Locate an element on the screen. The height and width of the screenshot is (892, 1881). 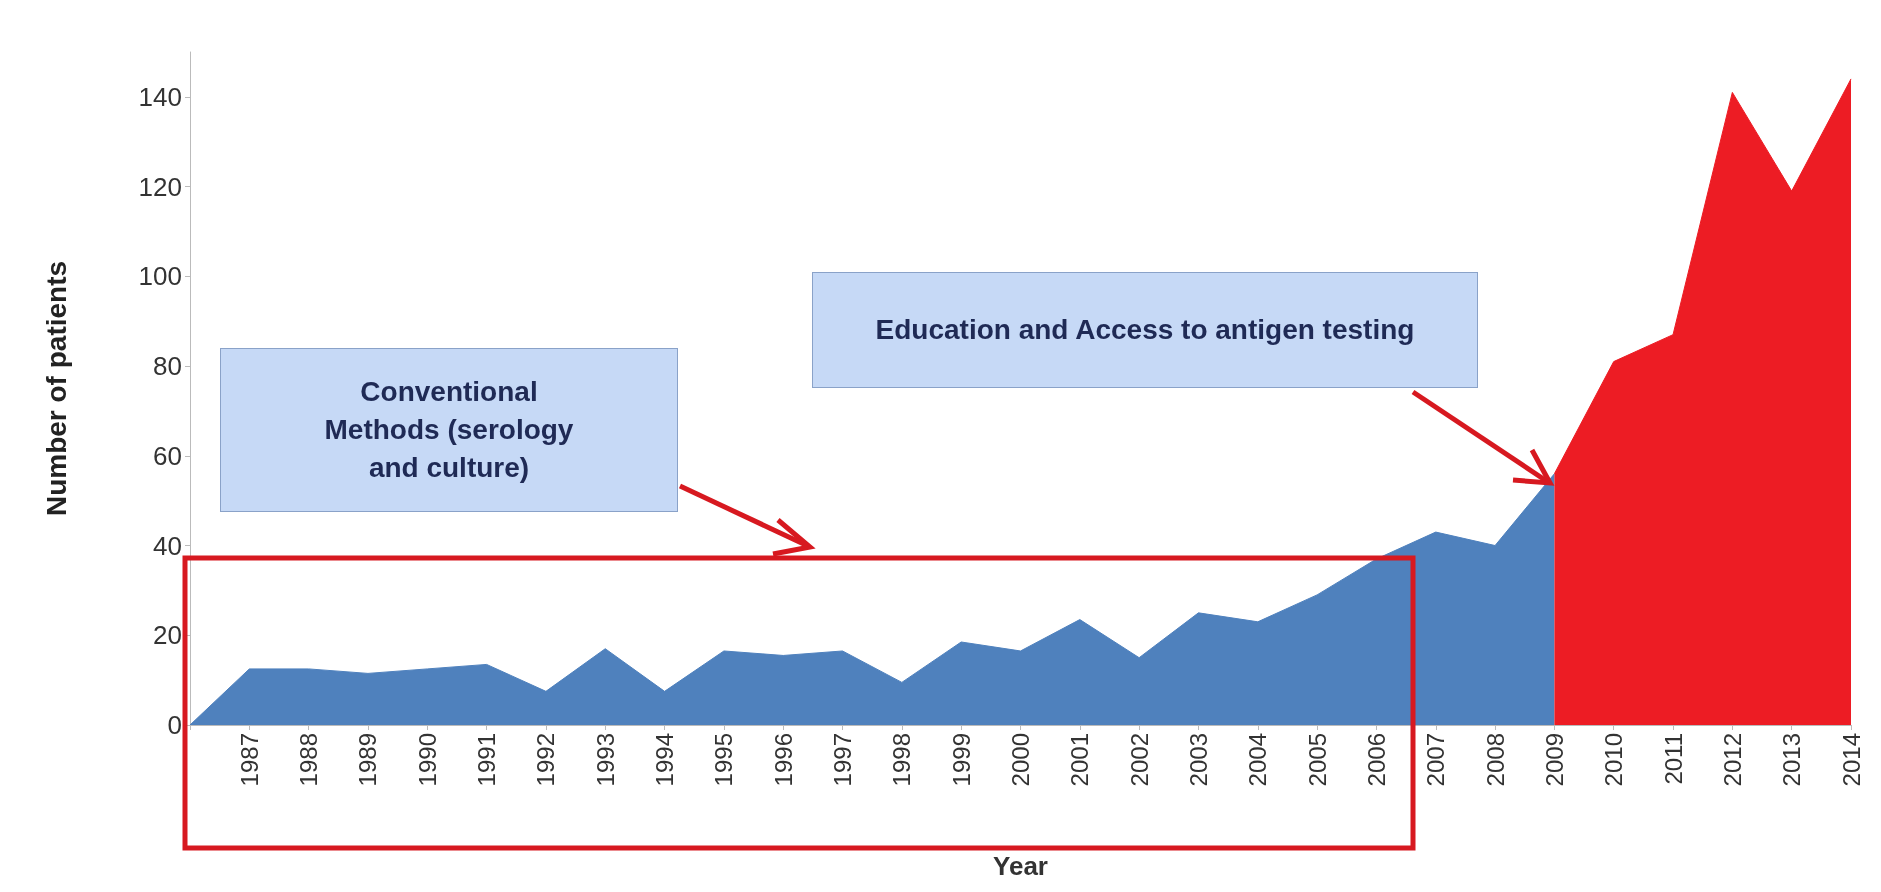
x-tick-label: 2013 is located at coordinates (1792, 760).